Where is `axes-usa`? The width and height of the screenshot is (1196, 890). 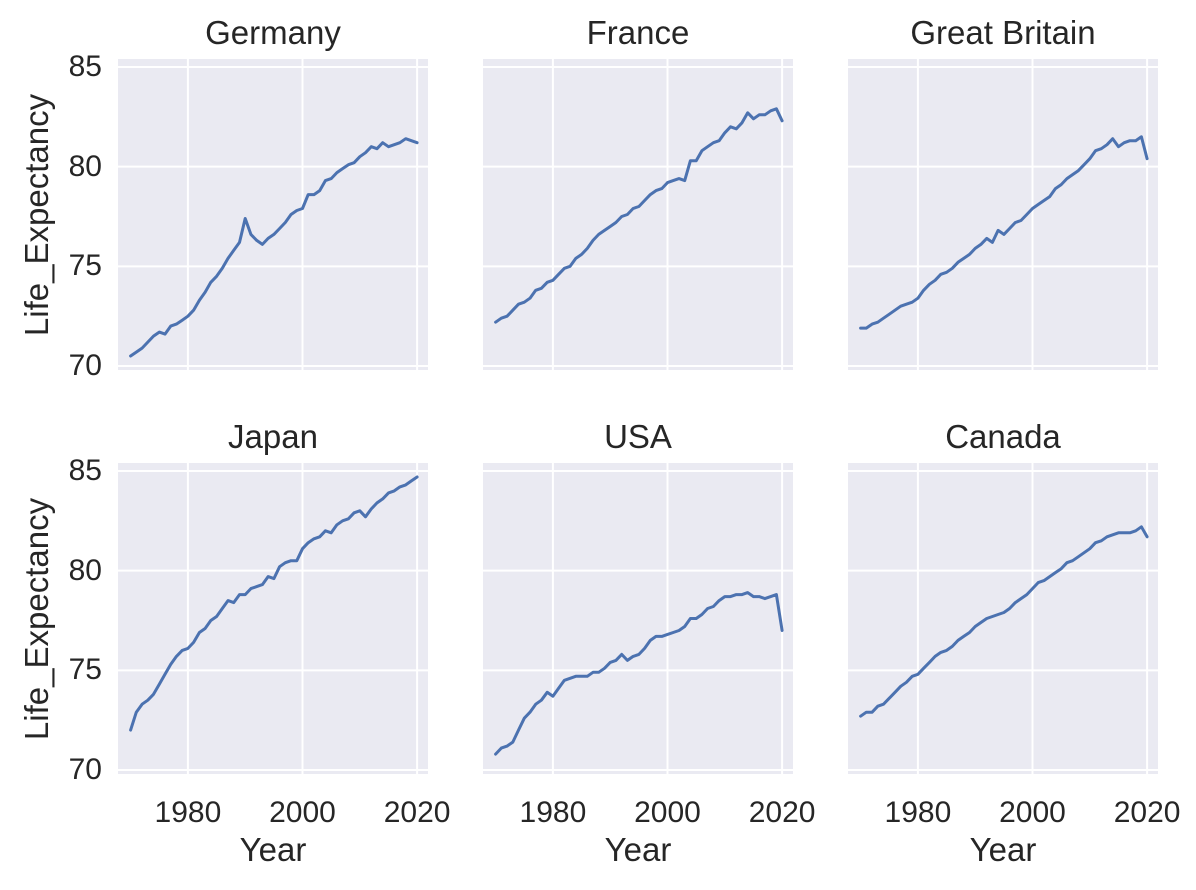 axes-usa is located at coordinates (638, 618).